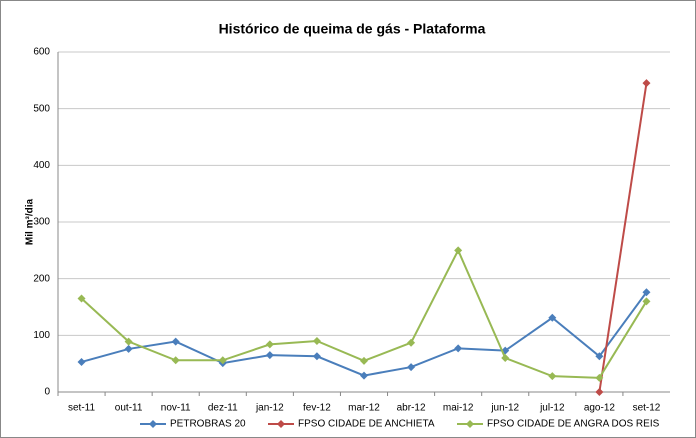 The image size is (696, 438). I want to click on x-tick-label: jan-12, so click(269, 408).